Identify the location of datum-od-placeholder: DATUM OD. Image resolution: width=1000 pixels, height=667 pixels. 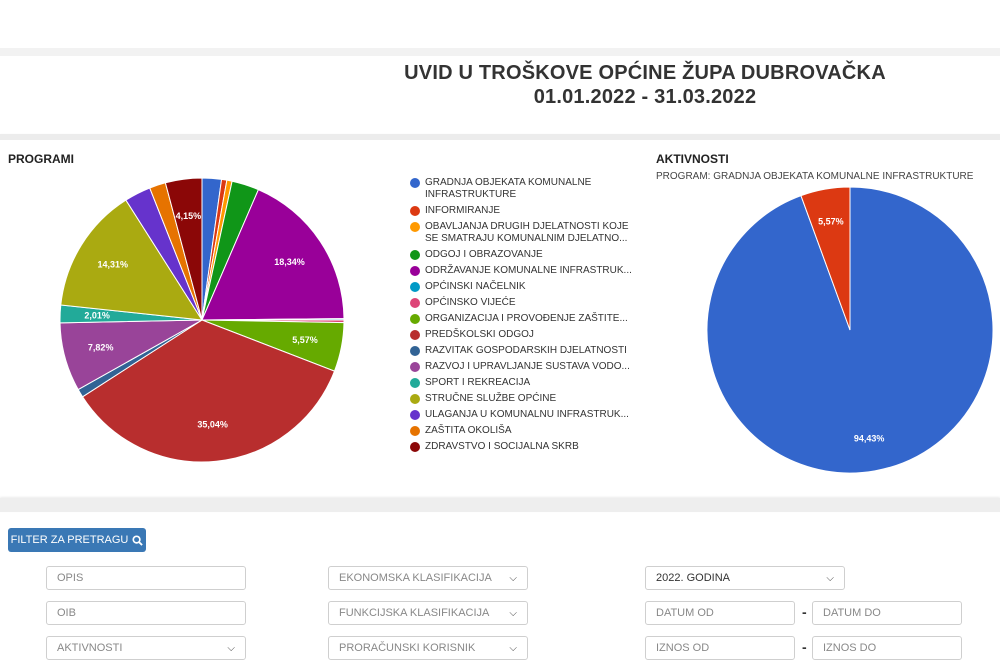
(685, 613).